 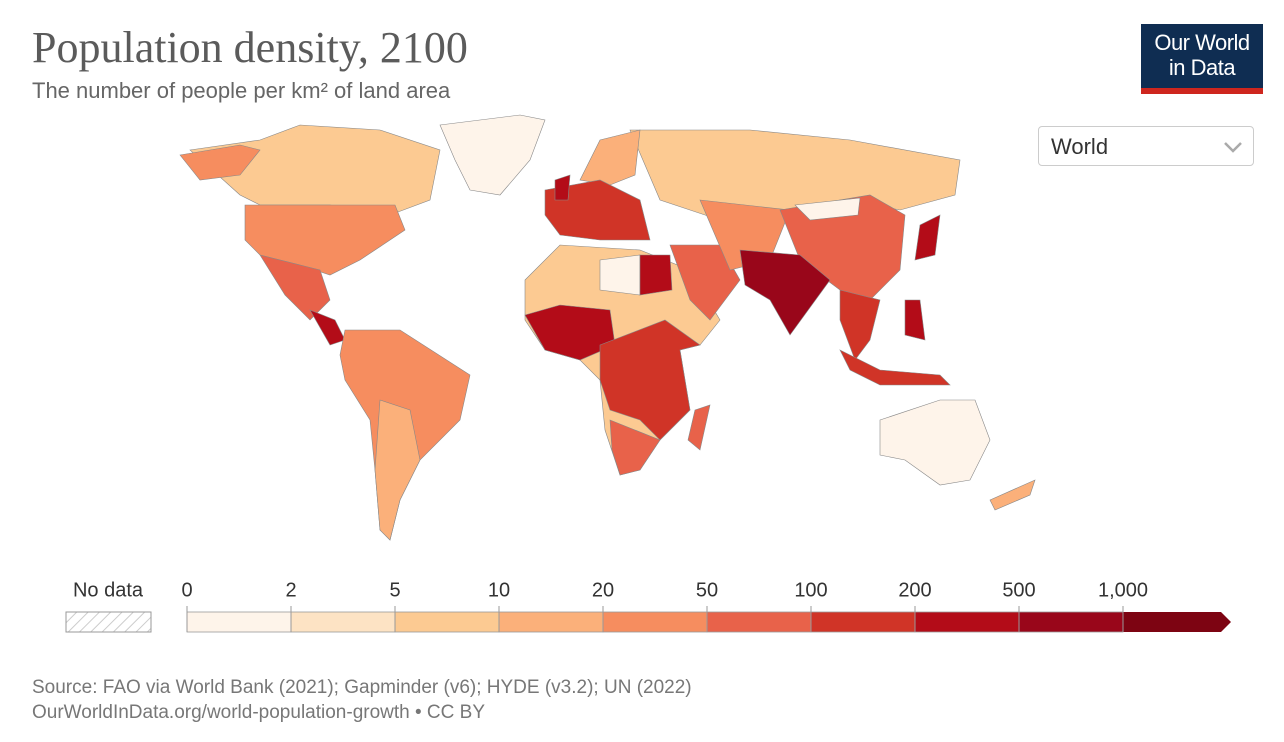 What do you see at coordinates (707, 590) in the screenshot?
I see `legend-tick-label: 50` at bounding box center [707, 590].